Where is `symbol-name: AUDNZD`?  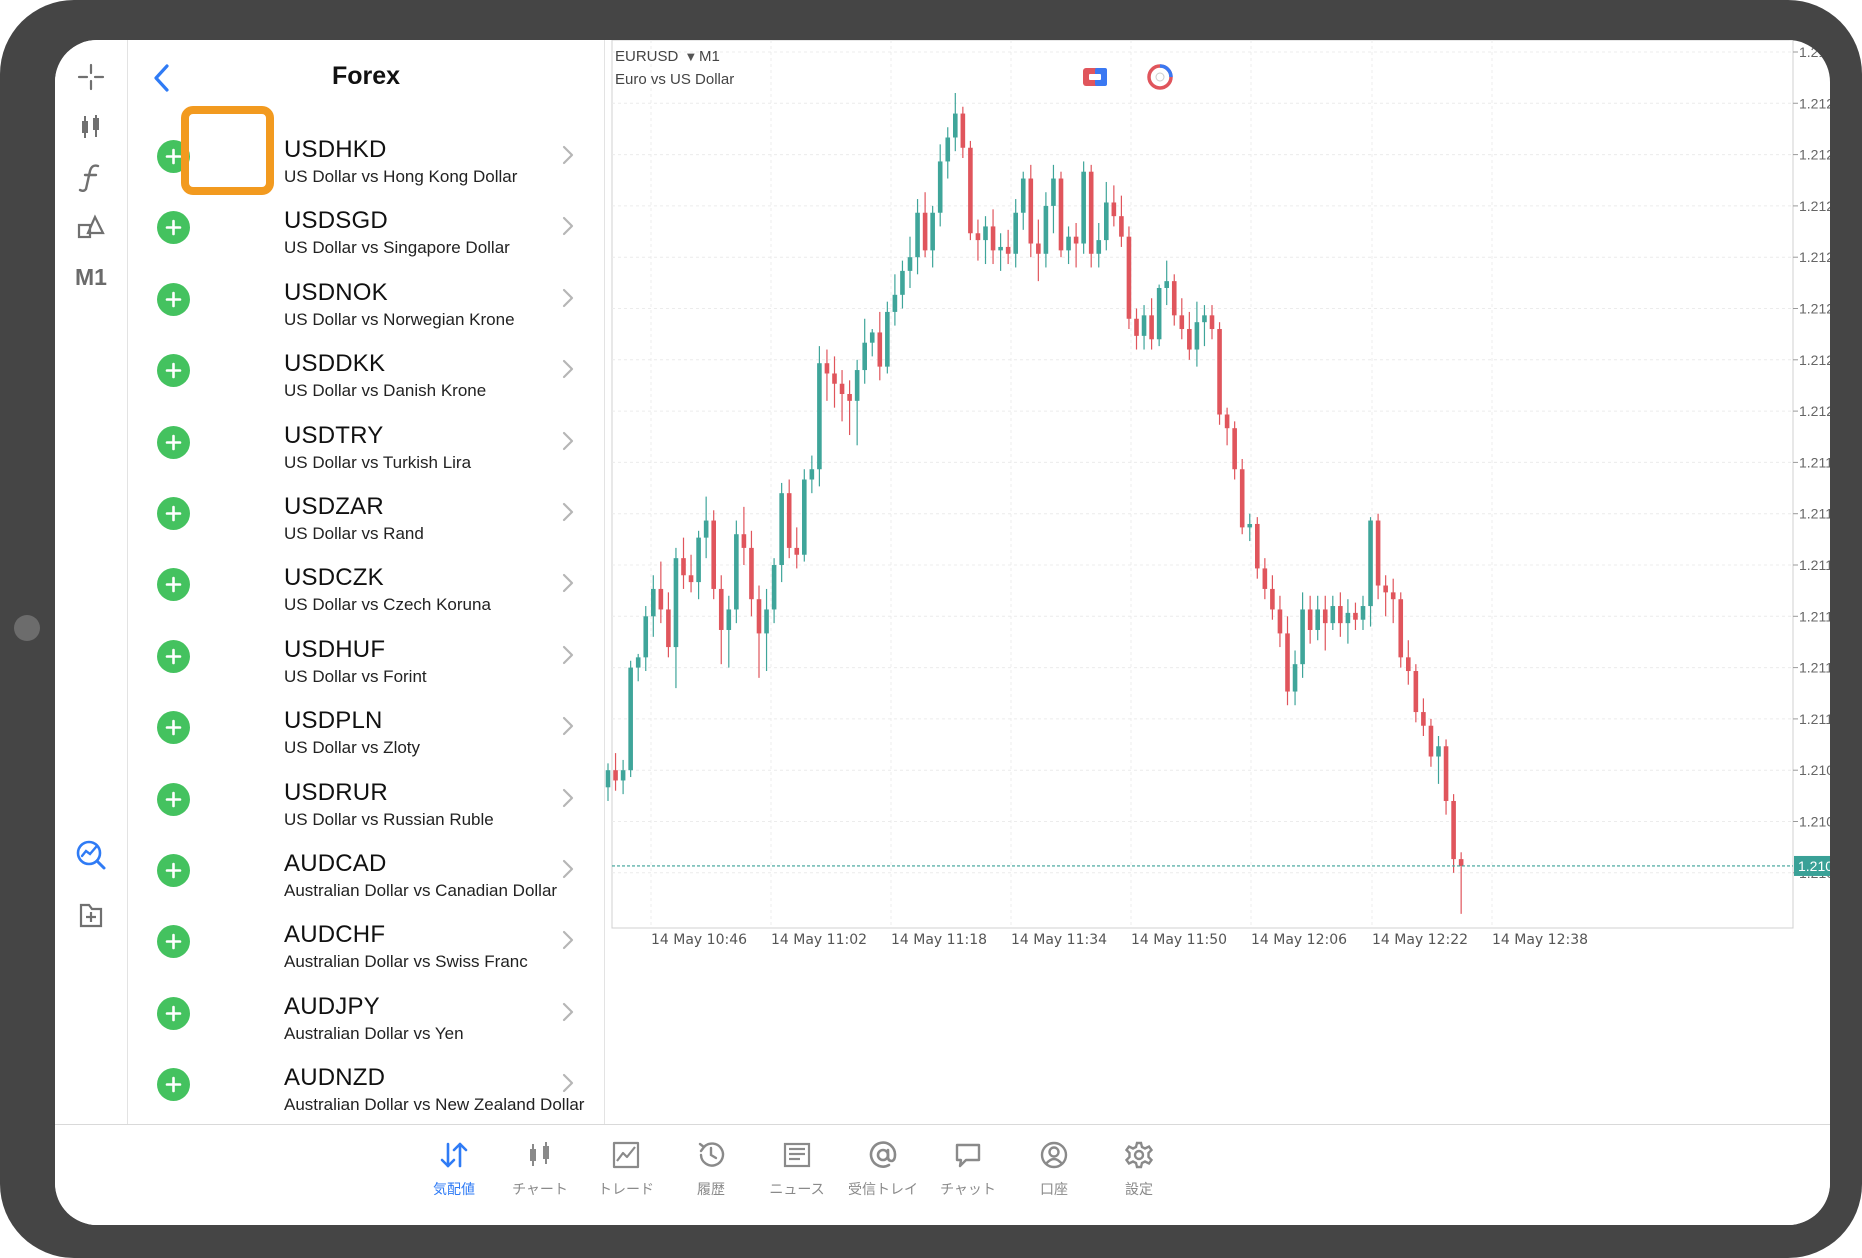
symbol-name: AUDNZD is located at coordinates (335, 1078).